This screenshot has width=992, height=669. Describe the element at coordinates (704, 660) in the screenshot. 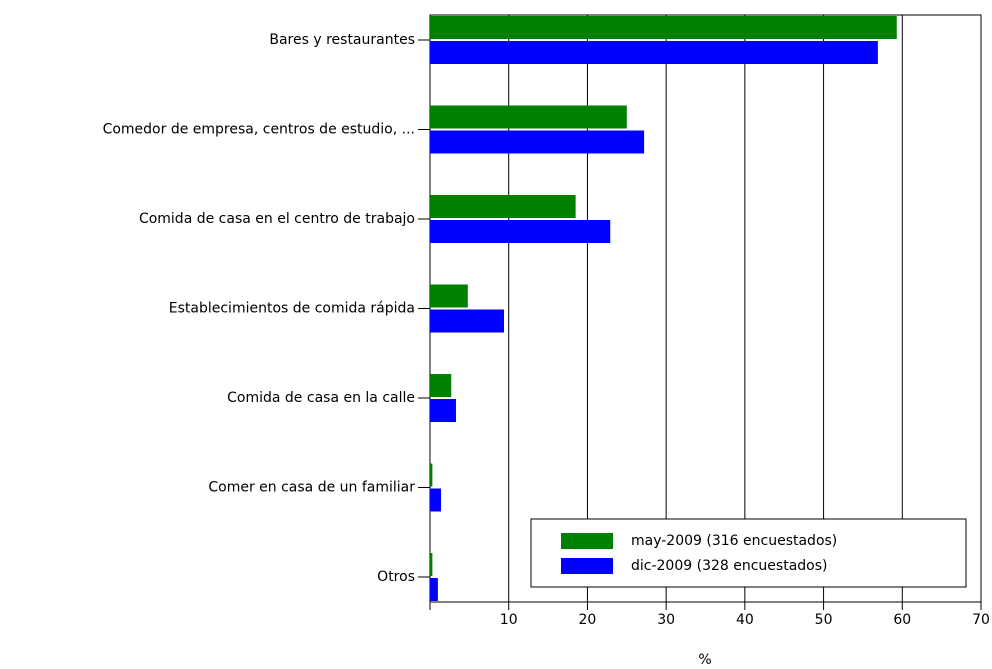

I see `x-axis-label: %` at that location.